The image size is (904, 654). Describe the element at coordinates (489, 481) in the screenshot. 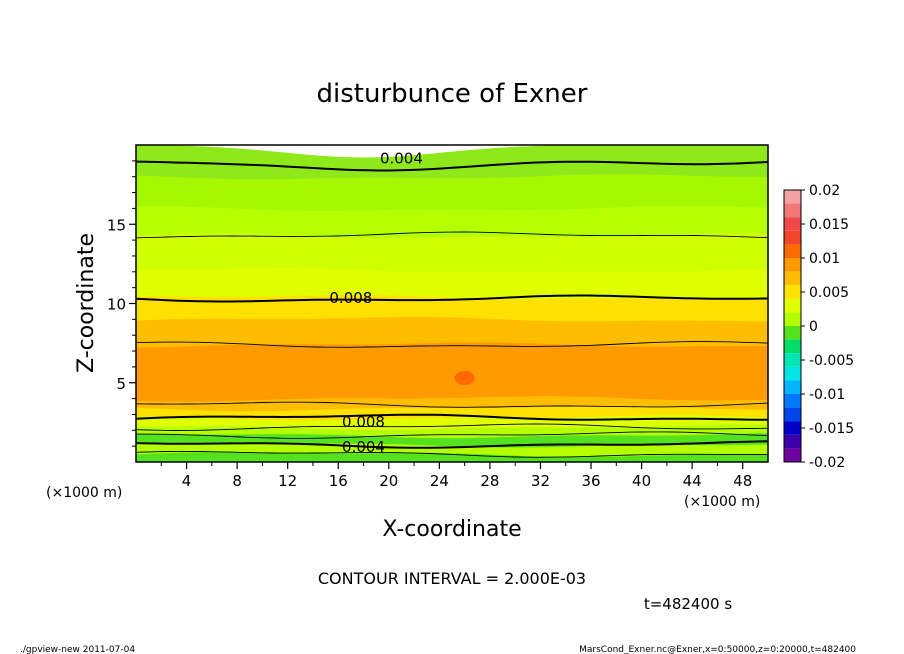

I see `x-tick-label: 28` at that location.